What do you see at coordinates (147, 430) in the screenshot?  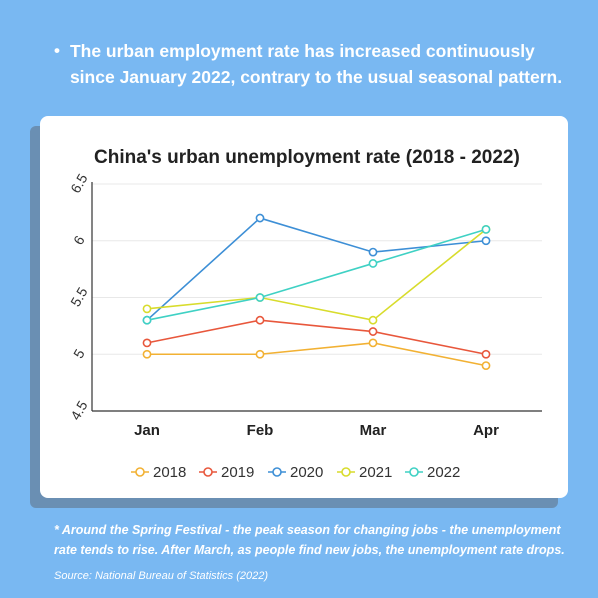 I see `x-tick-label: Jan` at bounding box center [147, 430].